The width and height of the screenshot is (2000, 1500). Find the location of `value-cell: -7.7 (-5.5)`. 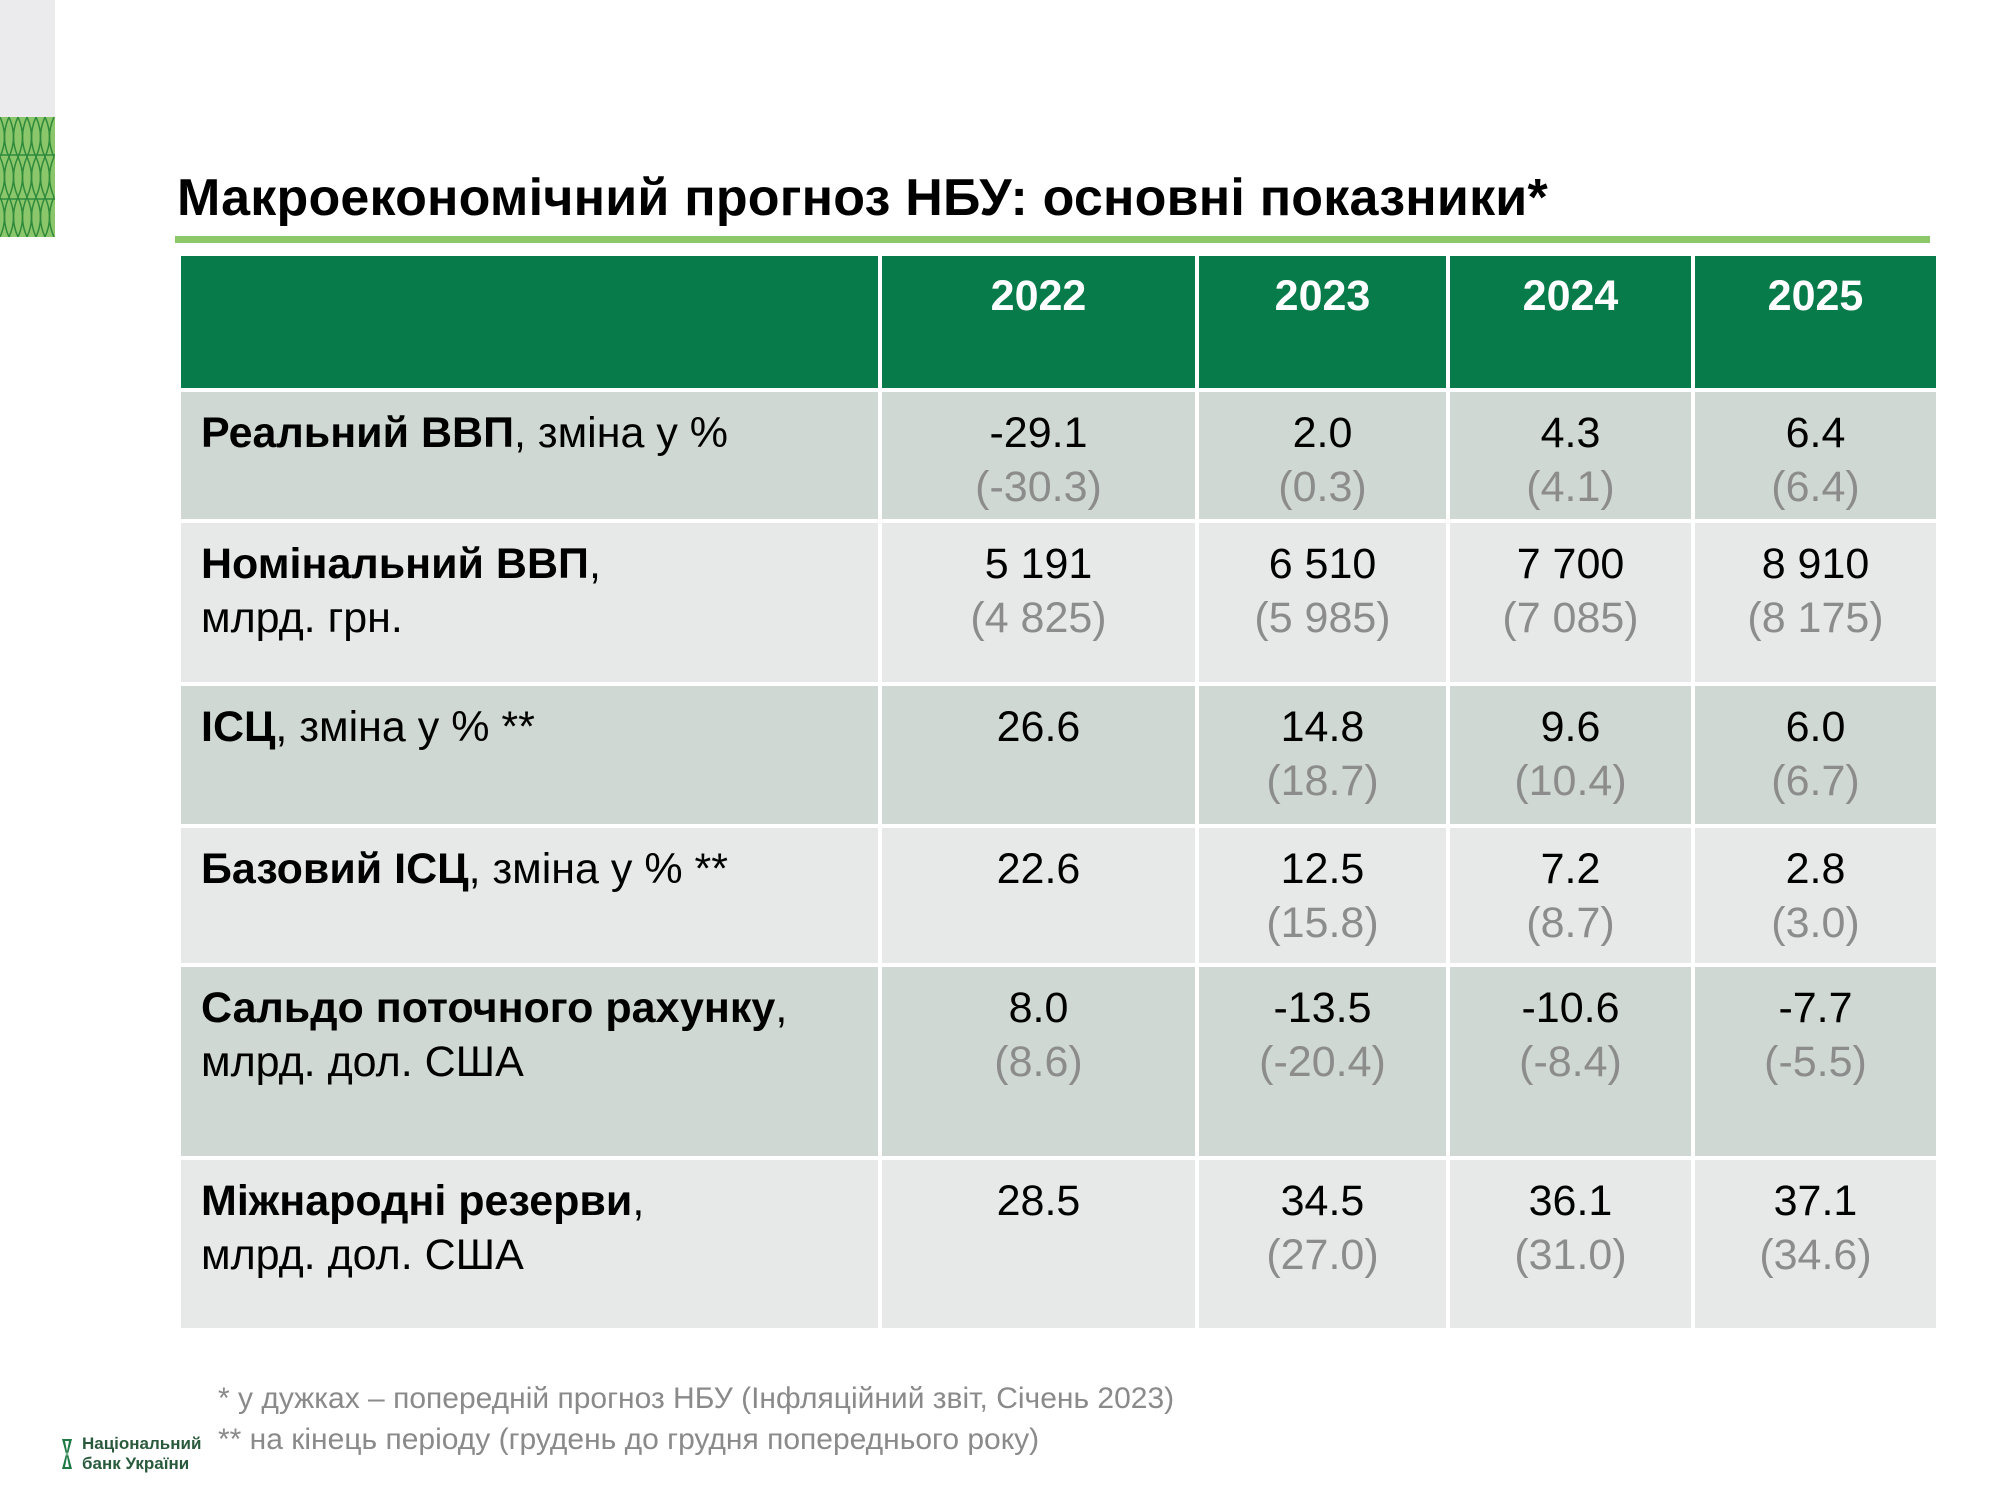

value-cell: -7.7 (-5.5) is located at coordinates (1815, 1061).